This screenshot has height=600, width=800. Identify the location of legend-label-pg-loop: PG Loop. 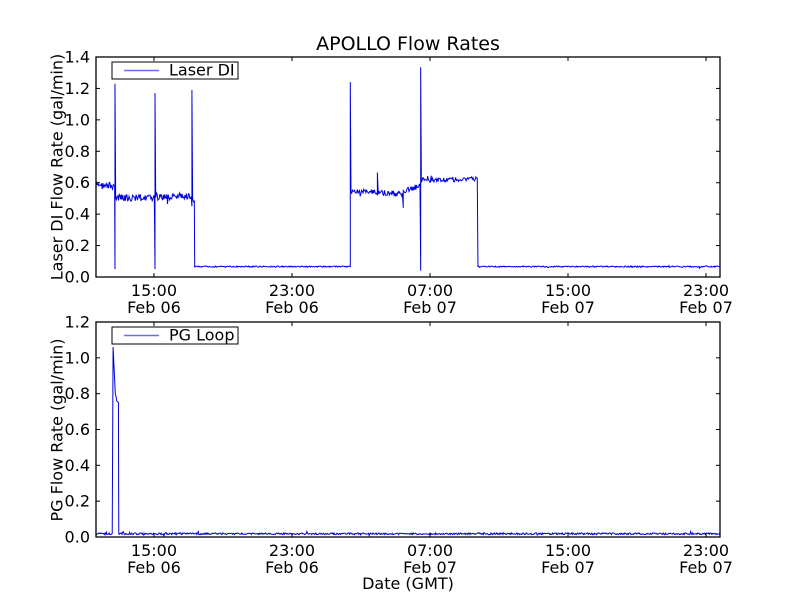
(202, 335).